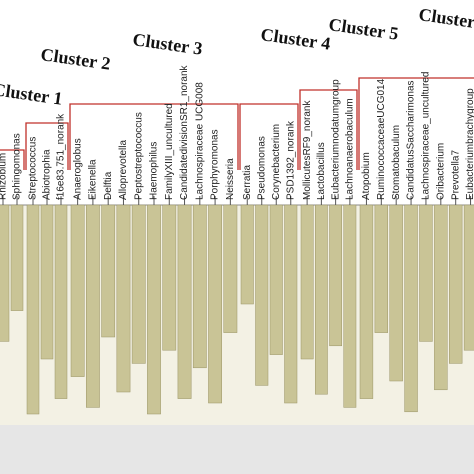 The width and height of the screenshot is (474, 474). Describe the element at coordinates (167, 44) in the screenshot. I see `cluster-label: Cluster 3` at that location.